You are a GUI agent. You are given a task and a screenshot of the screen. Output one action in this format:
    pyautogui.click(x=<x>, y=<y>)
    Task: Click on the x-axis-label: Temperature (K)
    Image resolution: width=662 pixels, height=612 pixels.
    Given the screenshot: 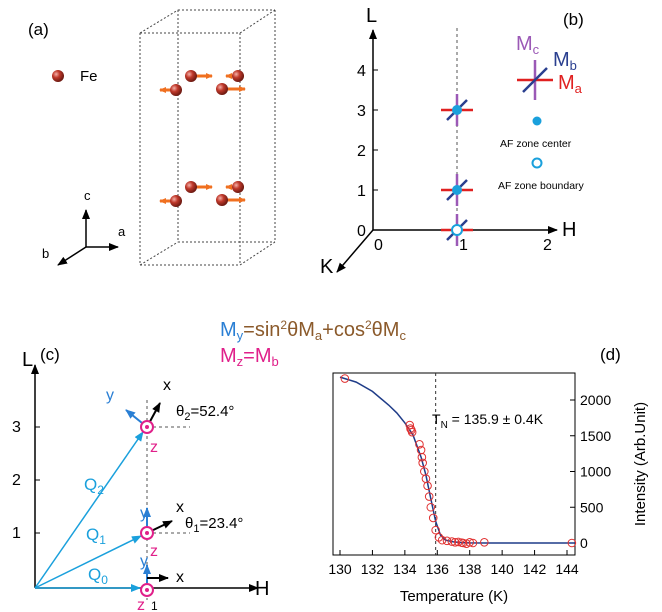 What is the action you would take?
    pyautogui.click(x=454, y=596)
    